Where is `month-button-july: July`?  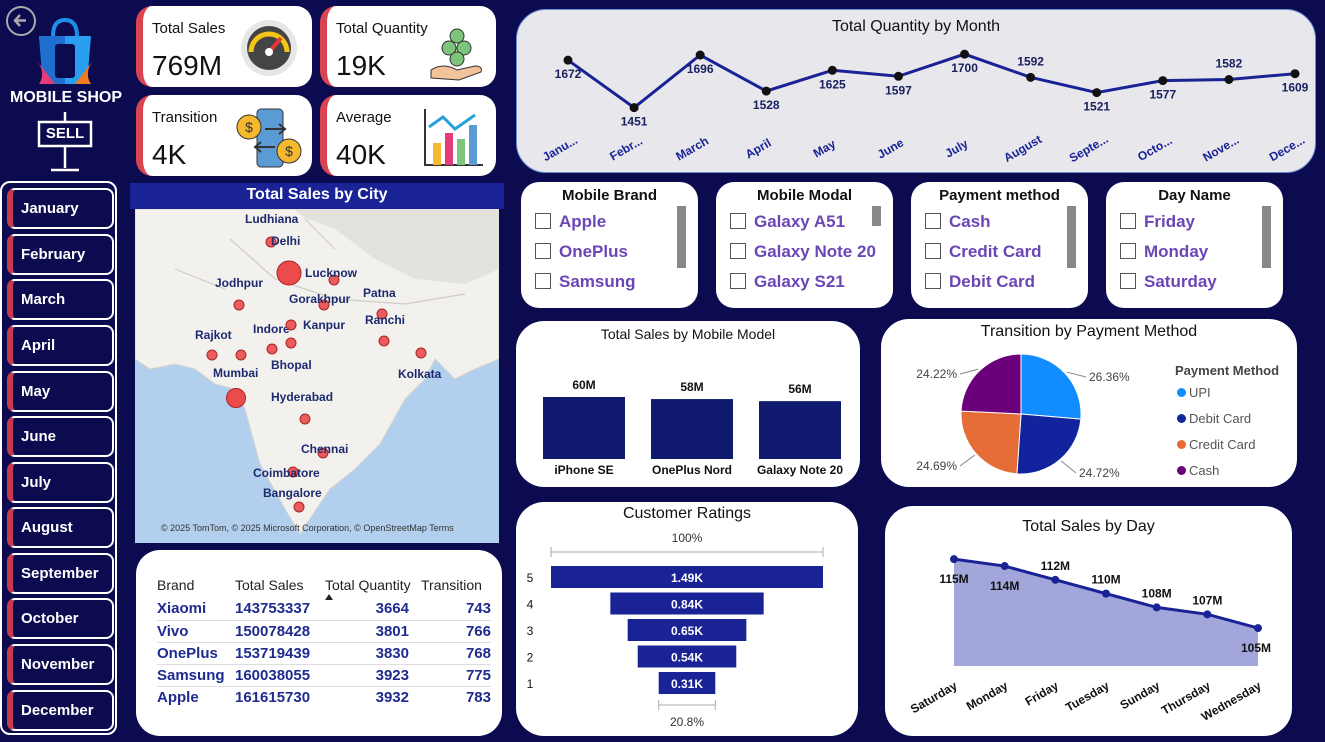 month-button-july: July is located at coordinates (60, 482).